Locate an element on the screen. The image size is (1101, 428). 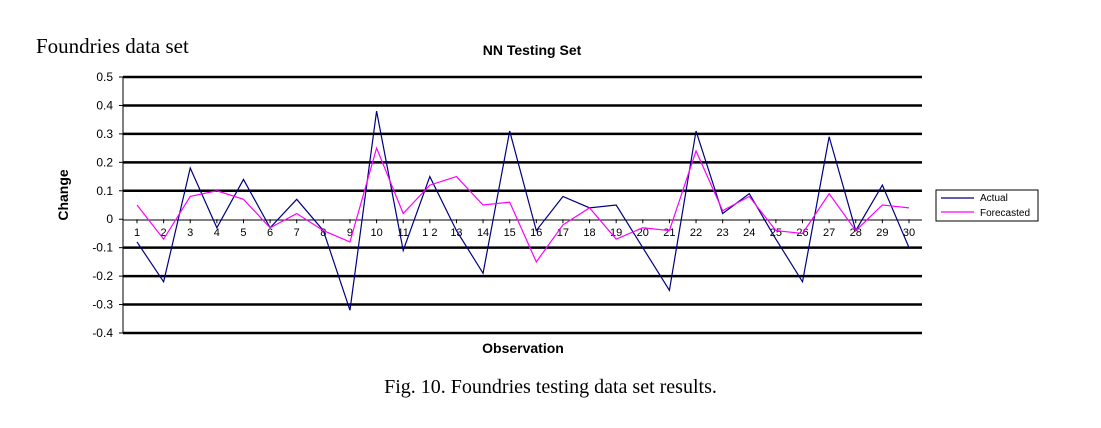
y-axis-label: Change is located at coordinates (63, 195).